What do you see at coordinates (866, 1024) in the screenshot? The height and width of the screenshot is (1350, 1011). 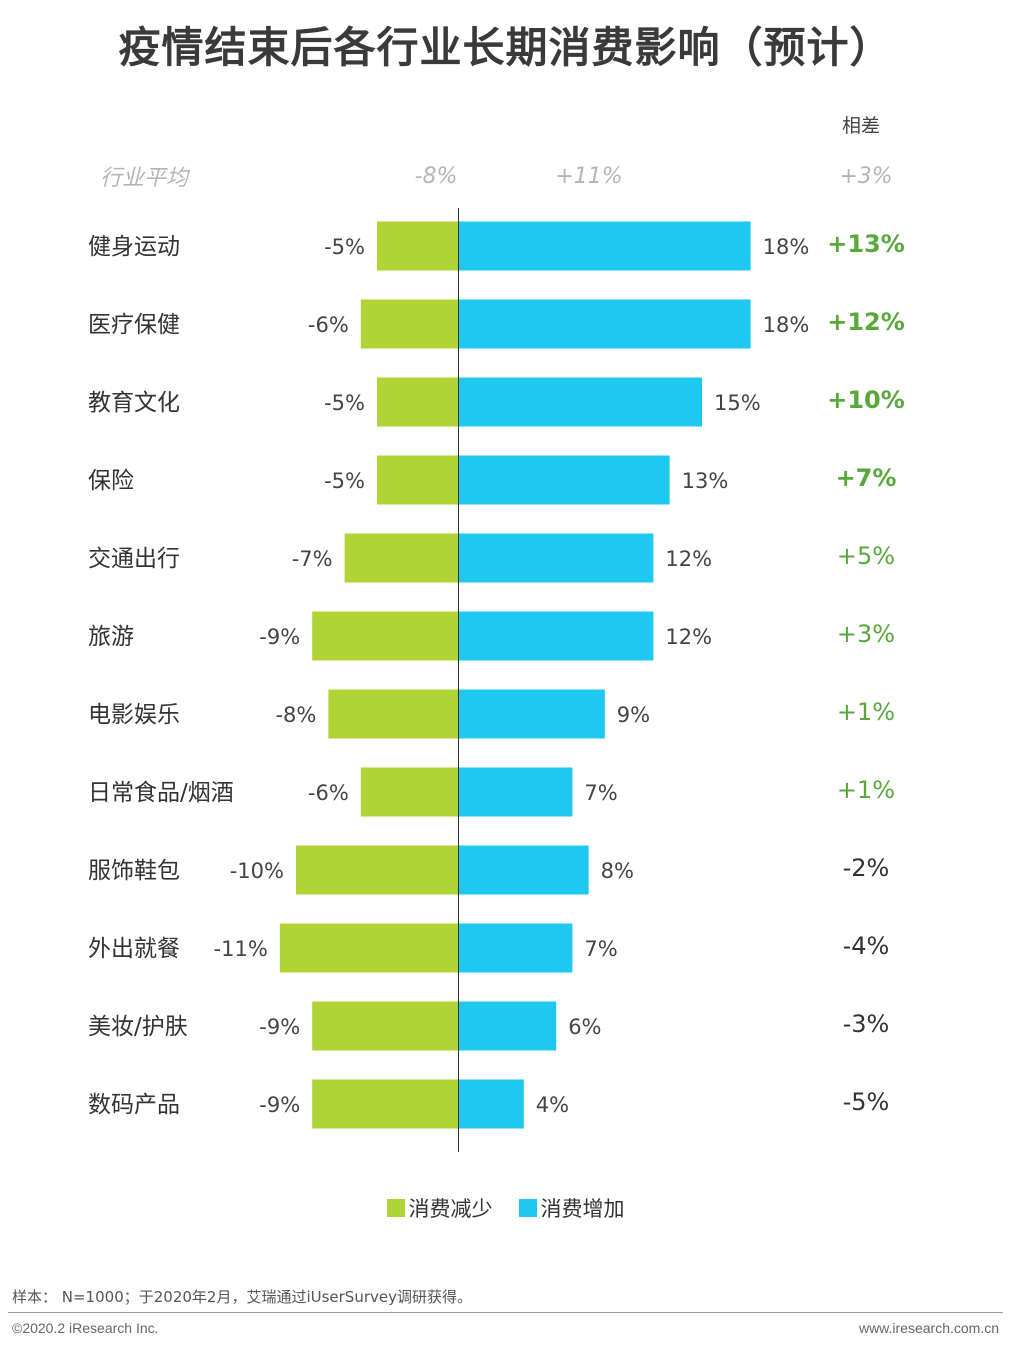 I see `difference-label: -3%` at bounding box center [866, 1024].